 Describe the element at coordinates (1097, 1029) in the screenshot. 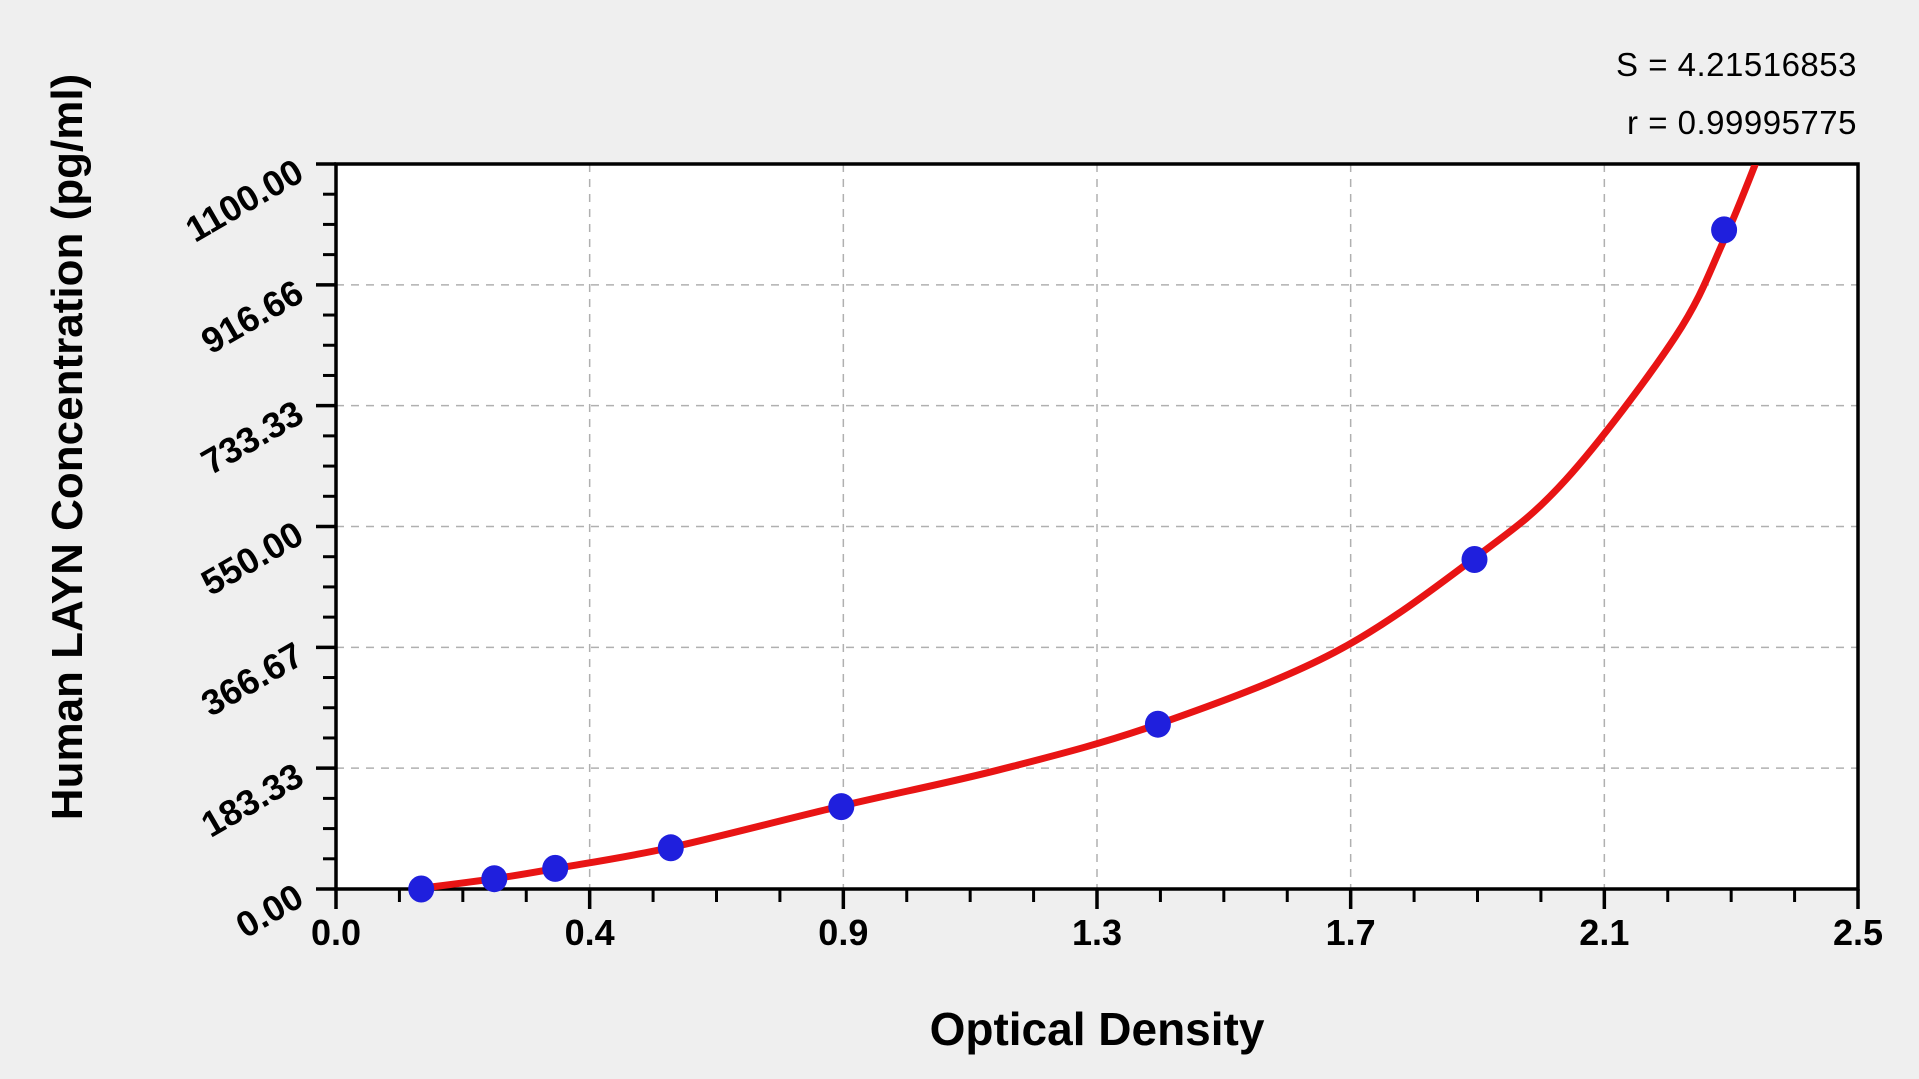

I see `x-axis-title: Optical Density` at that location.